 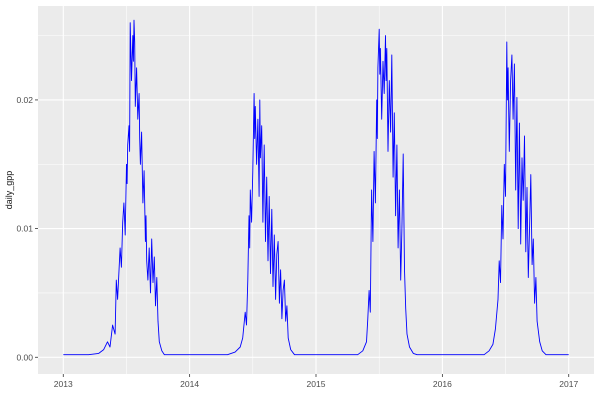 I want to click on y-tick-label: 0.02, so click(x=24, y=100).